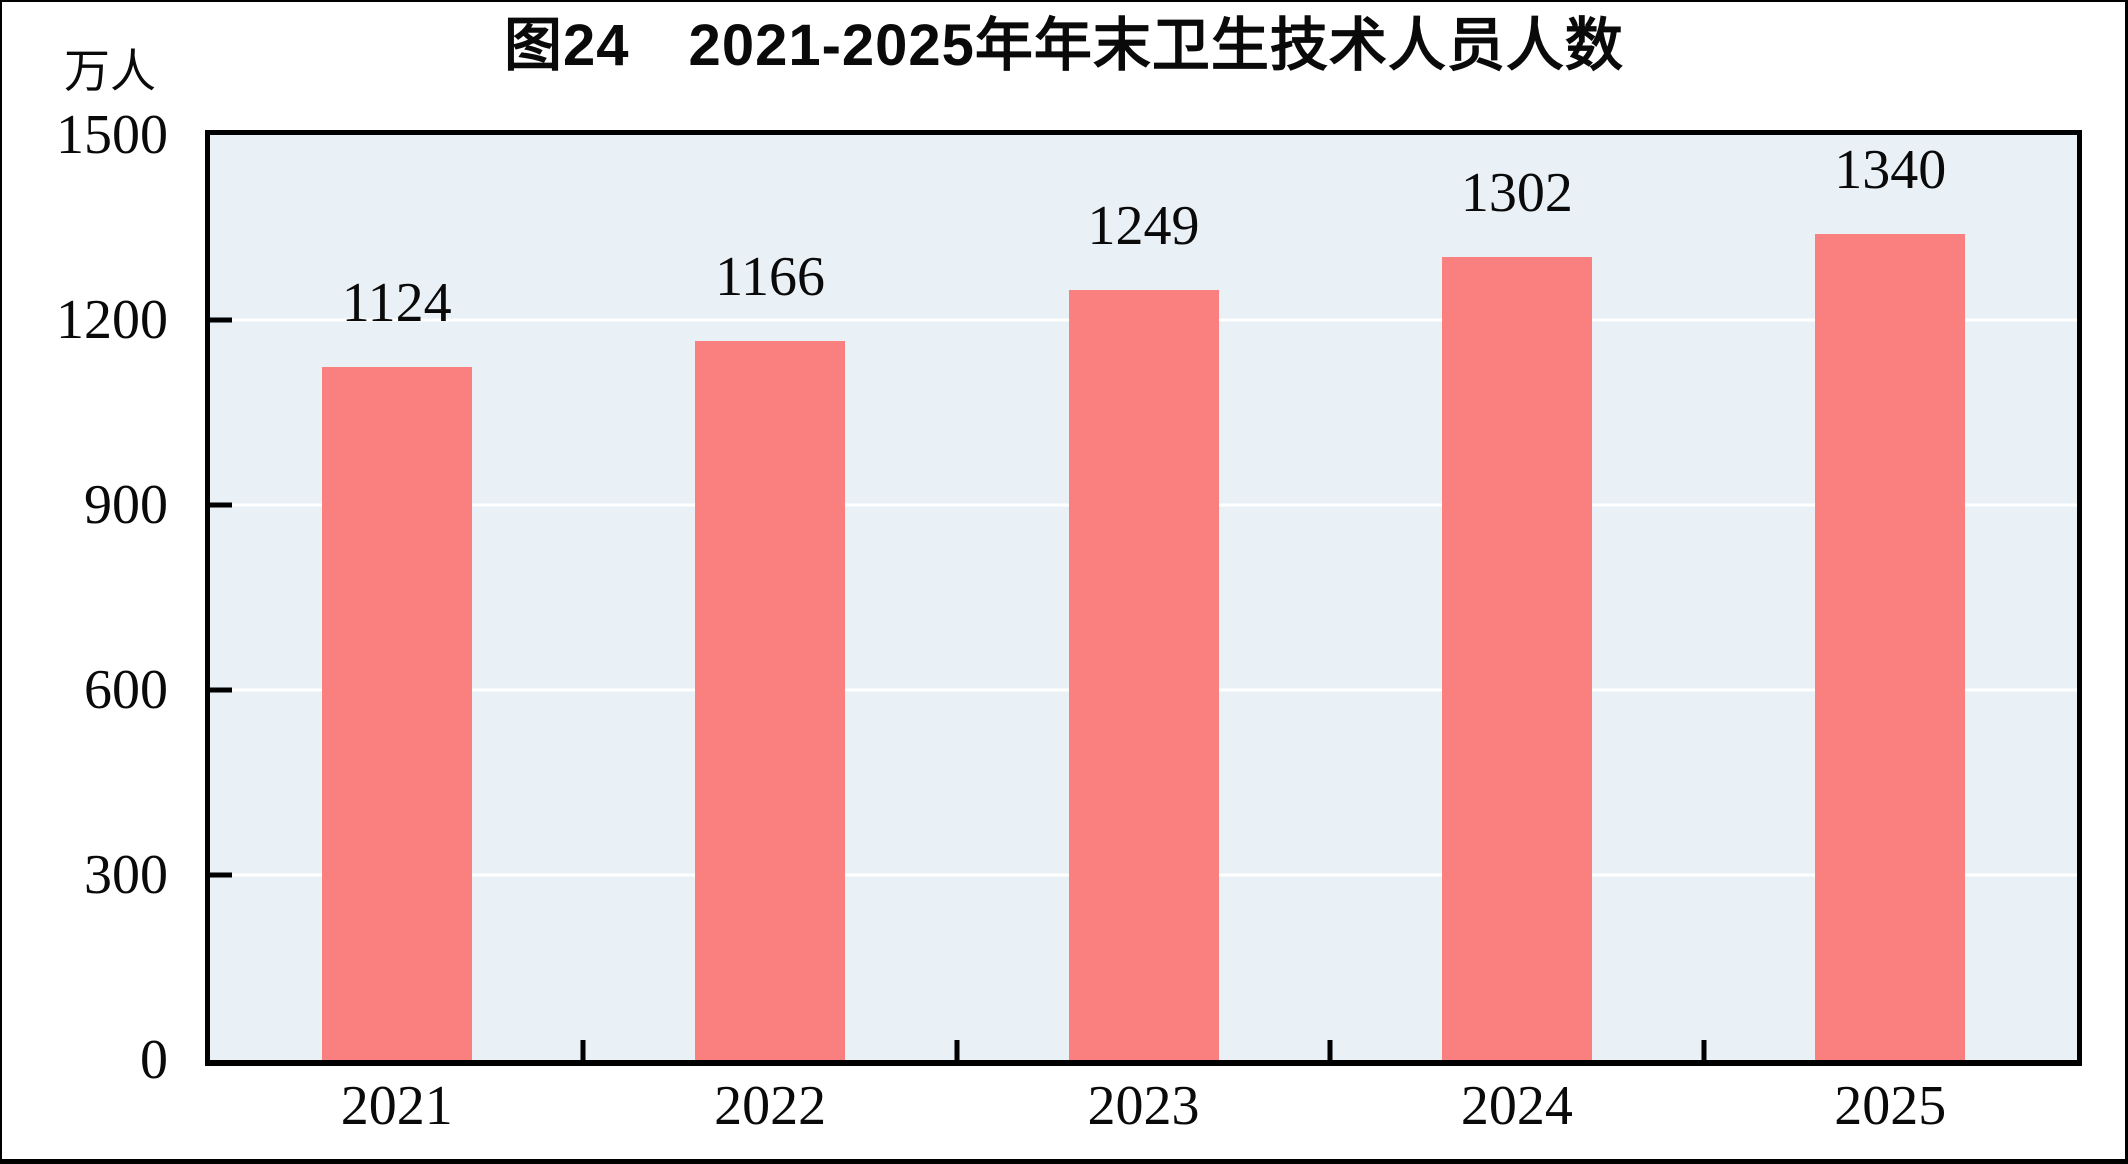 This screenshot has height=1164, width=2128. Describe the element at coordinates (1143, 225) in the screenshot. I see `bar-value-label: 1249` at that location.